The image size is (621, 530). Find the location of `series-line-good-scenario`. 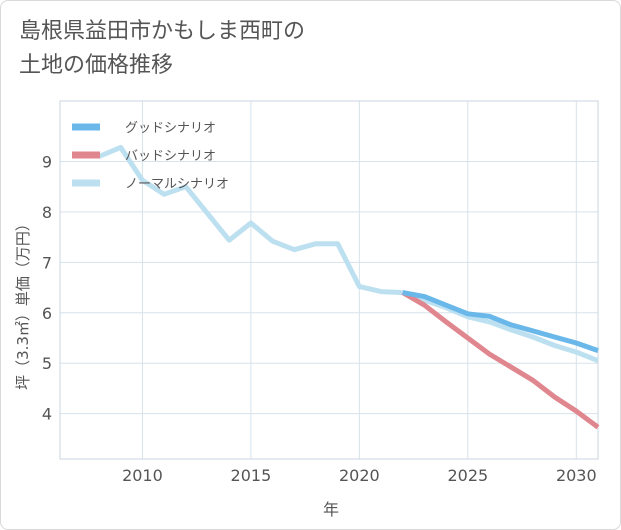

series-line-good-scenario is located at coordinates (500, 321).